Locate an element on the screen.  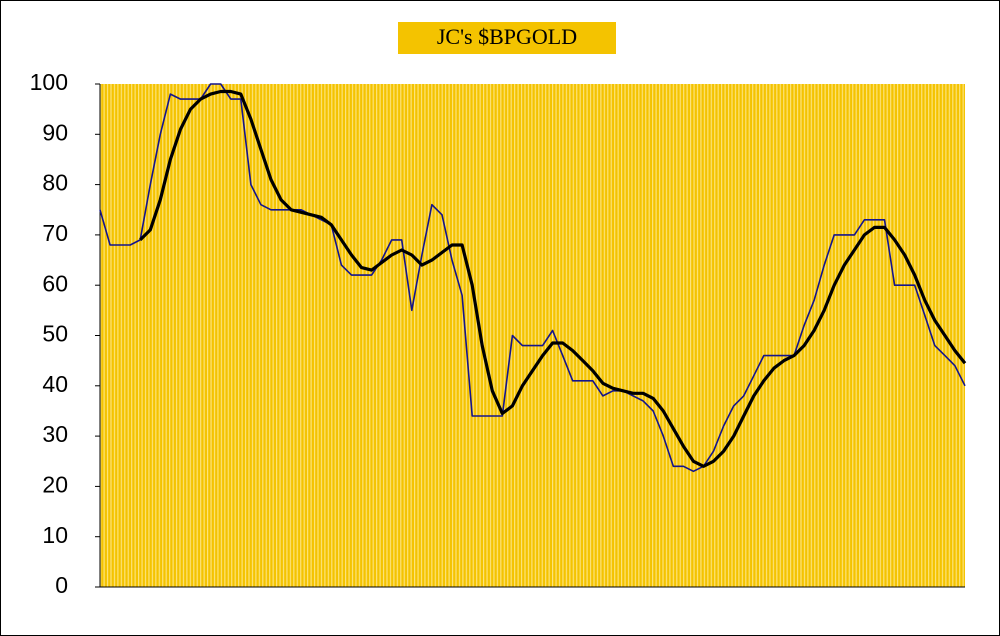
title-box is located at coordinates (507, 38).